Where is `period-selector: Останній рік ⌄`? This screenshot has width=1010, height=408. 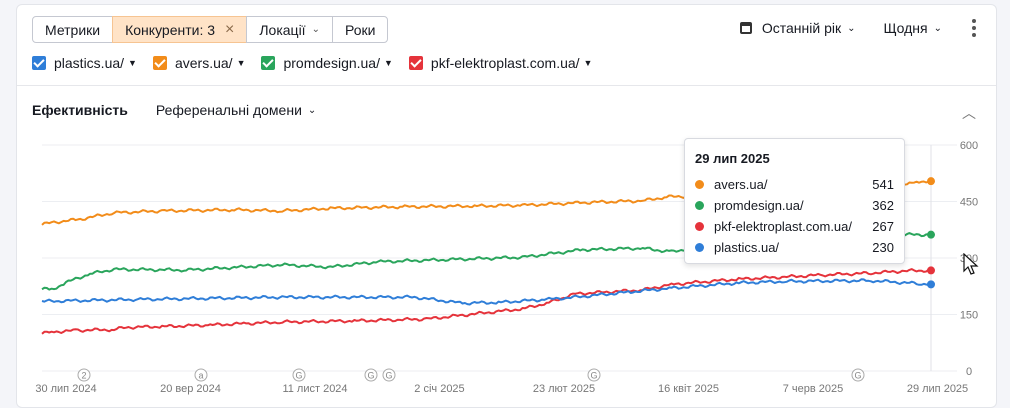
period-selector: Останній рік ⌄ is located at coordinates (797, 28).